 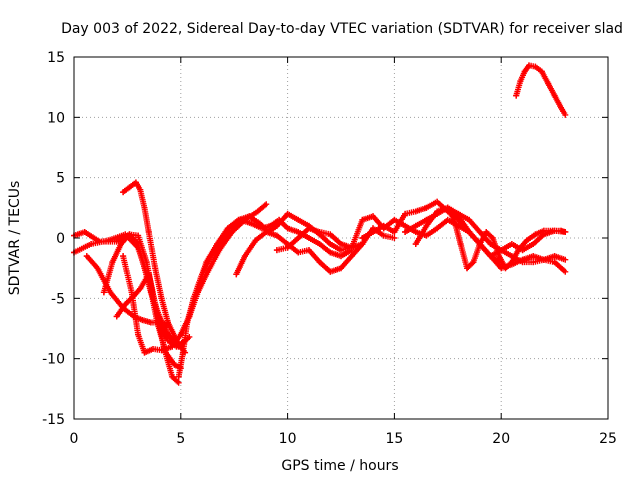 What do you see at coordinates (56, 58) in the screenshot?
I see `y-tick-label: 15` at bounding box center [56, 58].